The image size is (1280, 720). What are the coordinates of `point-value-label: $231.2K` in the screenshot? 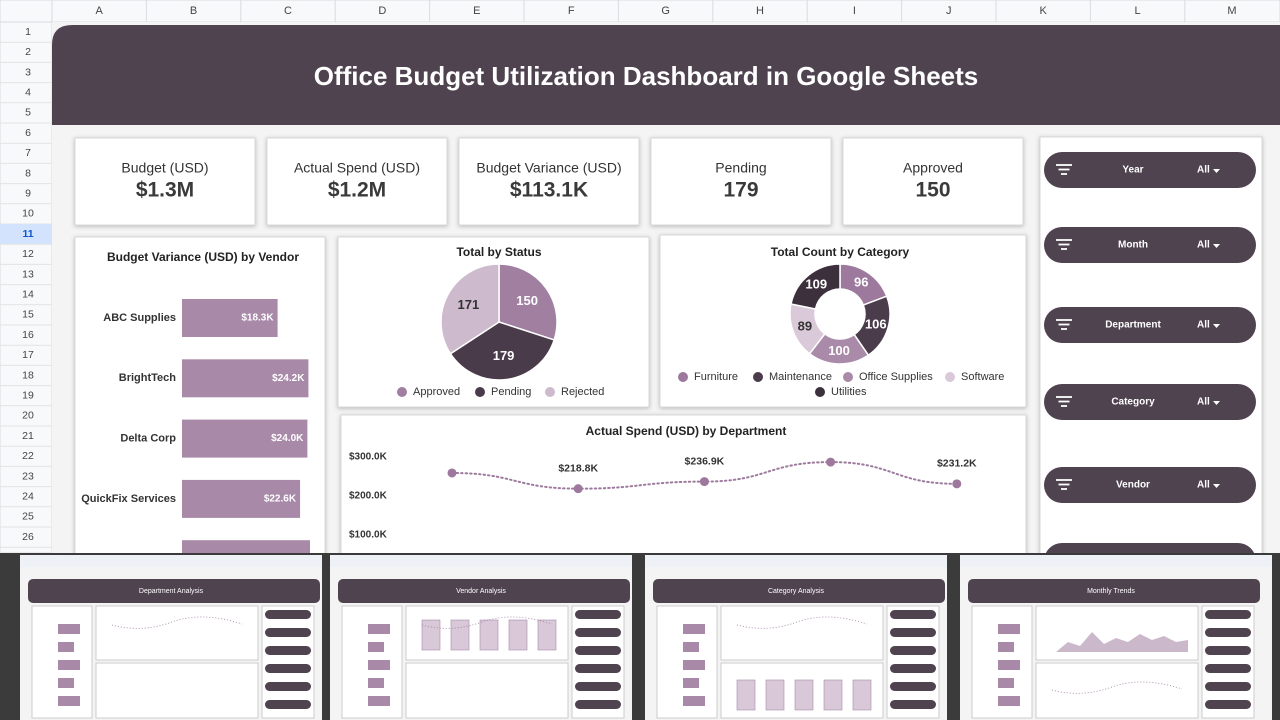 It's located at (957, 464).